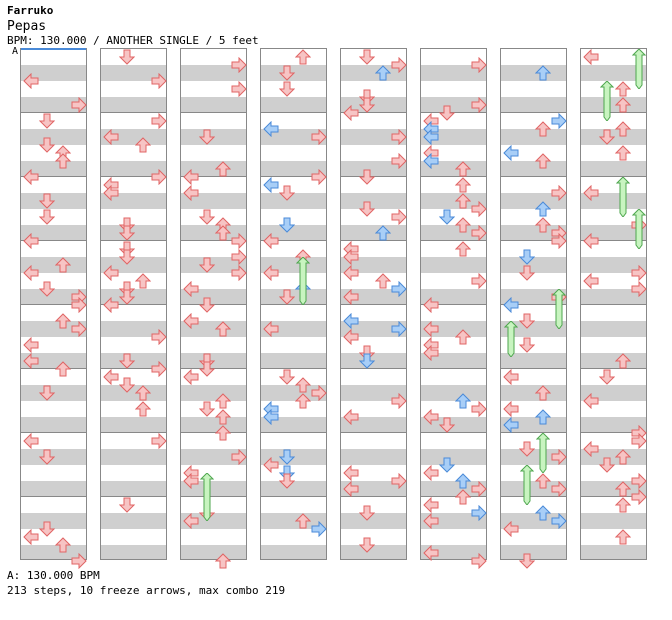 This screenshot has height=620, width=672. What do you see at coordinates (30, 10) in the screenshot?
I see `song-artist: Farruko` at bounding box center [30, 10].